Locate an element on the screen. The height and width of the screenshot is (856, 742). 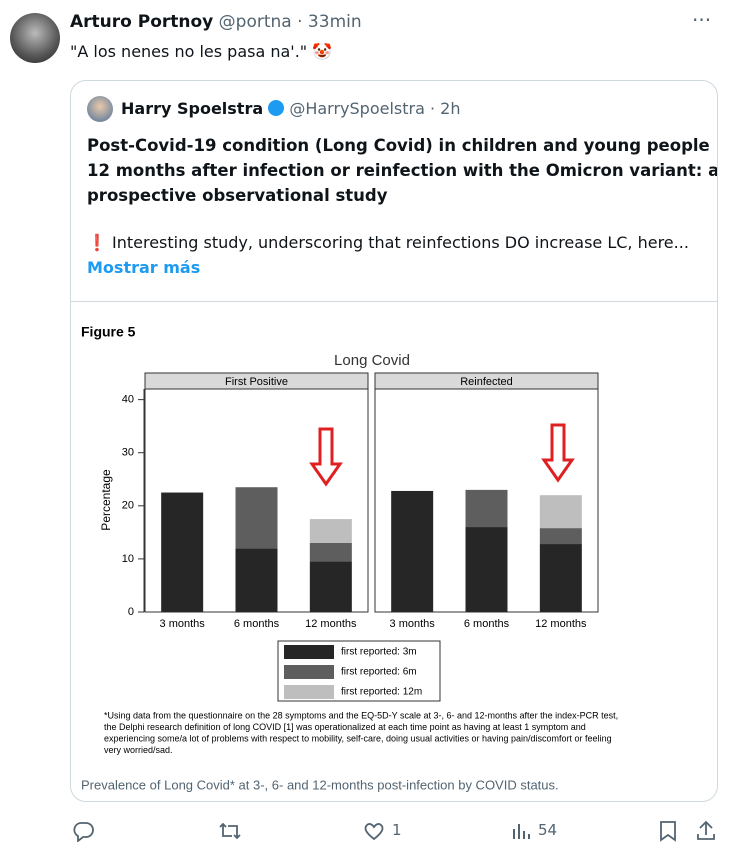
show-more: Mostrar más is located at coordinates (144, 267).